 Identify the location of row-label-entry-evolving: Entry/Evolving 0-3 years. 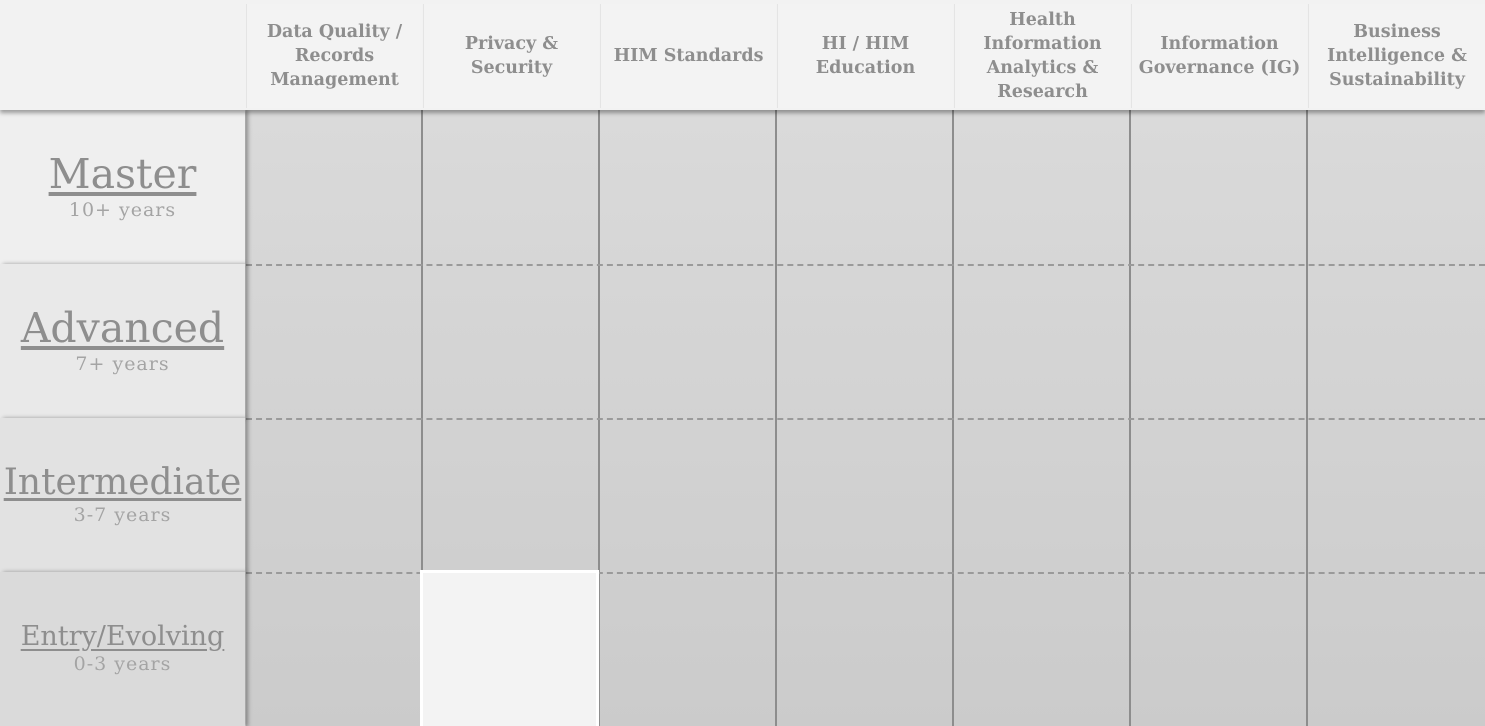
(122, 649).